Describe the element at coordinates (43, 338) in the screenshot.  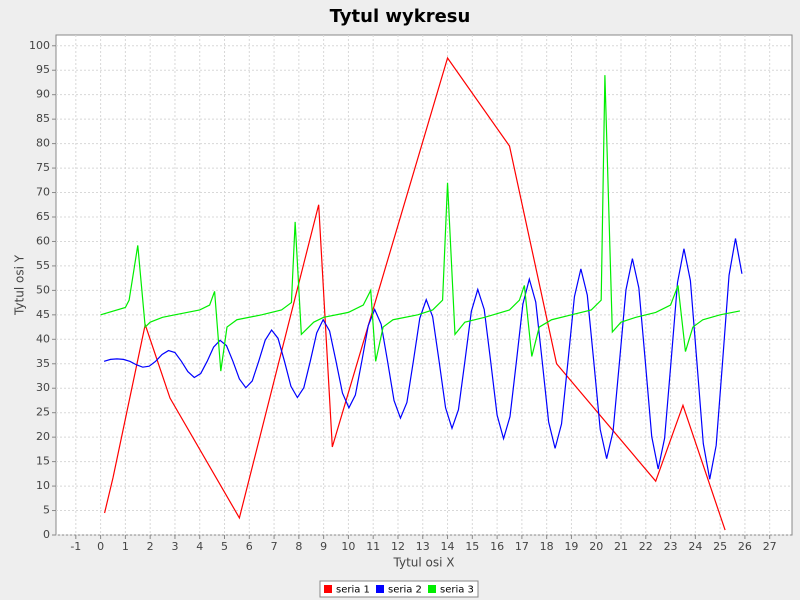
I see `y-tick-label: 40` at that location.